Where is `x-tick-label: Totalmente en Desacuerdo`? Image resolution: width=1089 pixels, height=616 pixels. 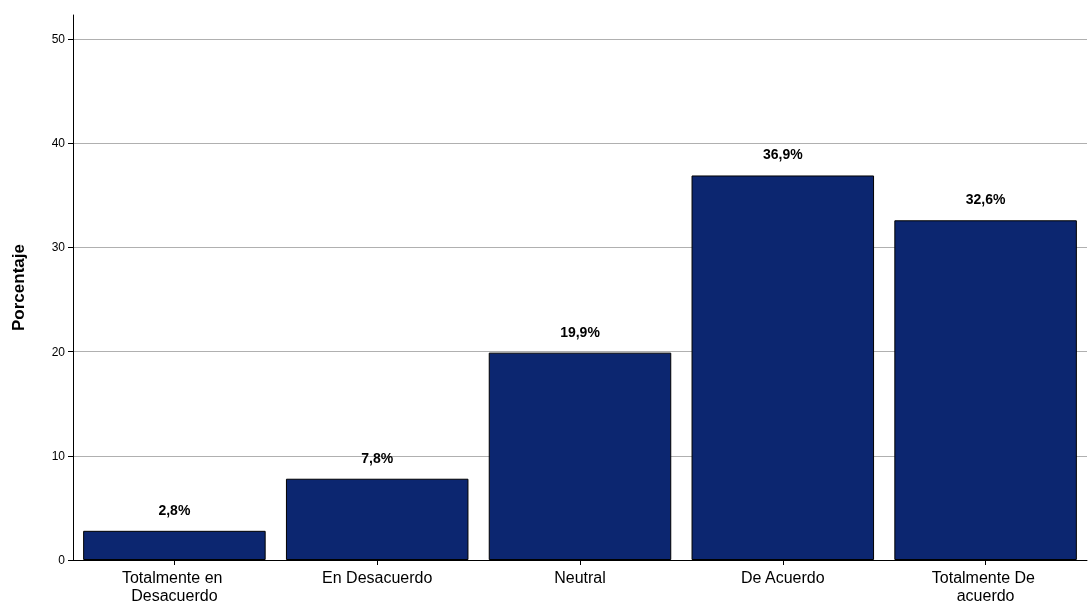
x-tick-label: Totalmente en Desacuerdo is located at coordinates (174, 586).